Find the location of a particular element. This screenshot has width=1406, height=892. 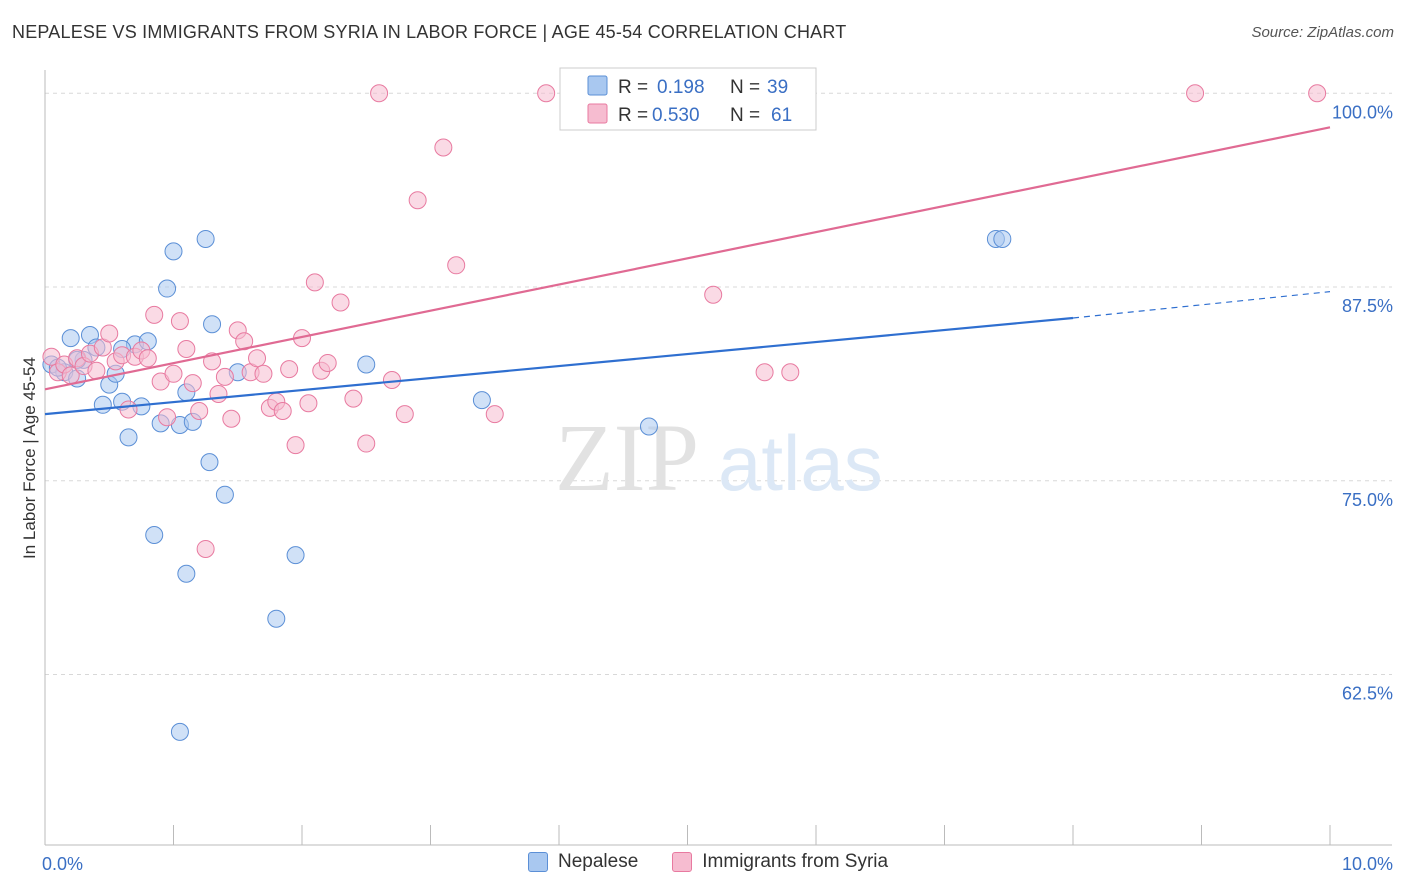

y-tick-label: 87.5% is located at coordinates (1367, 306).